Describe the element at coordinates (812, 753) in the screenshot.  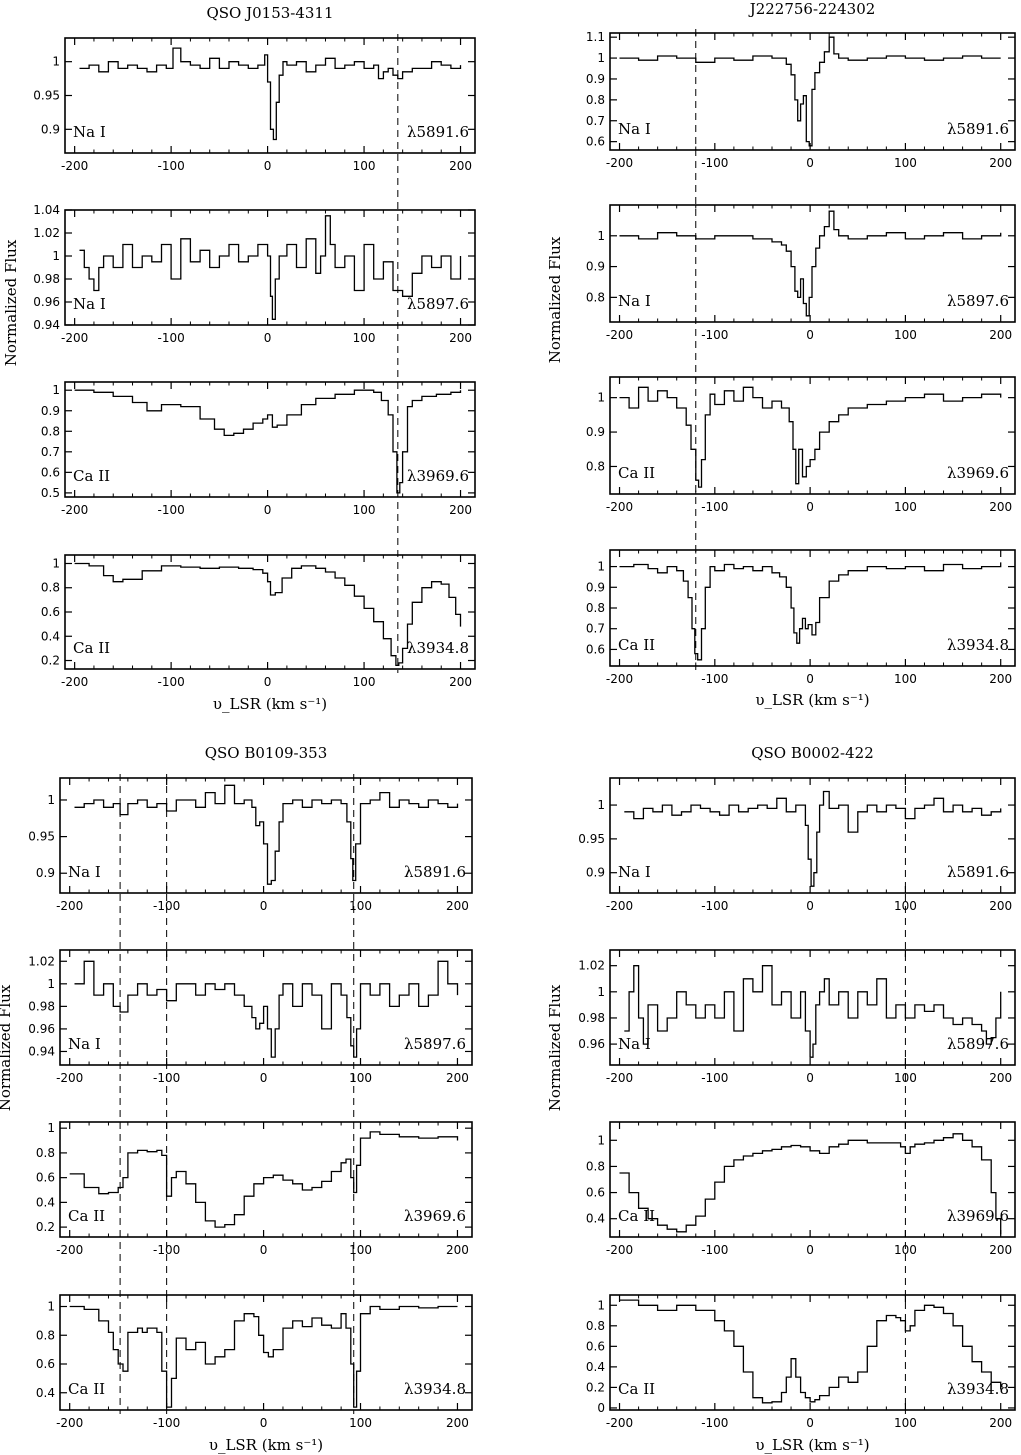
I see `chart-title: QSO B0002-422` at that location.